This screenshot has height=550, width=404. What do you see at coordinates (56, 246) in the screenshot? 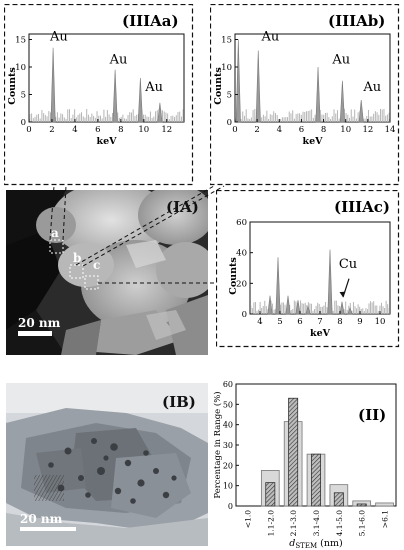
I see `marker-box-a` at bounding box center [56, 246].